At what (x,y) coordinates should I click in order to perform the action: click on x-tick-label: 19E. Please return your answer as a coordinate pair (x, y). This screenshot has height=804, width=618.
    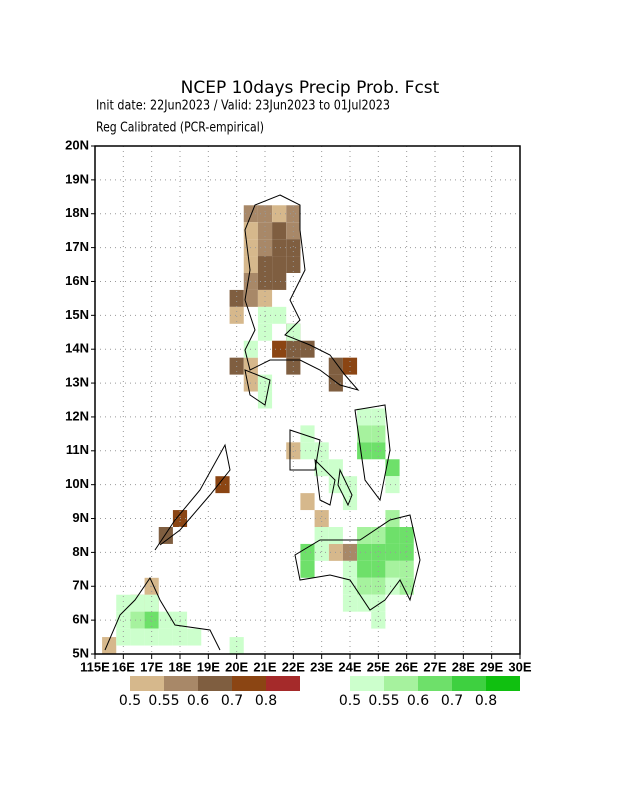
    Looking at the image, I should click on (208, 666).